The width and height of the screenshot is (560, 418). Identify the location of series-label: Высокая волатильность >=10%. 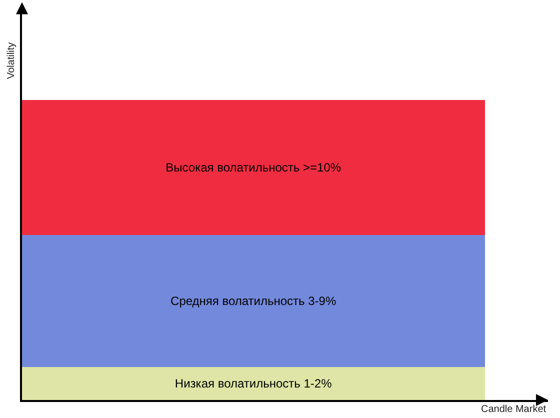
(254, 167).